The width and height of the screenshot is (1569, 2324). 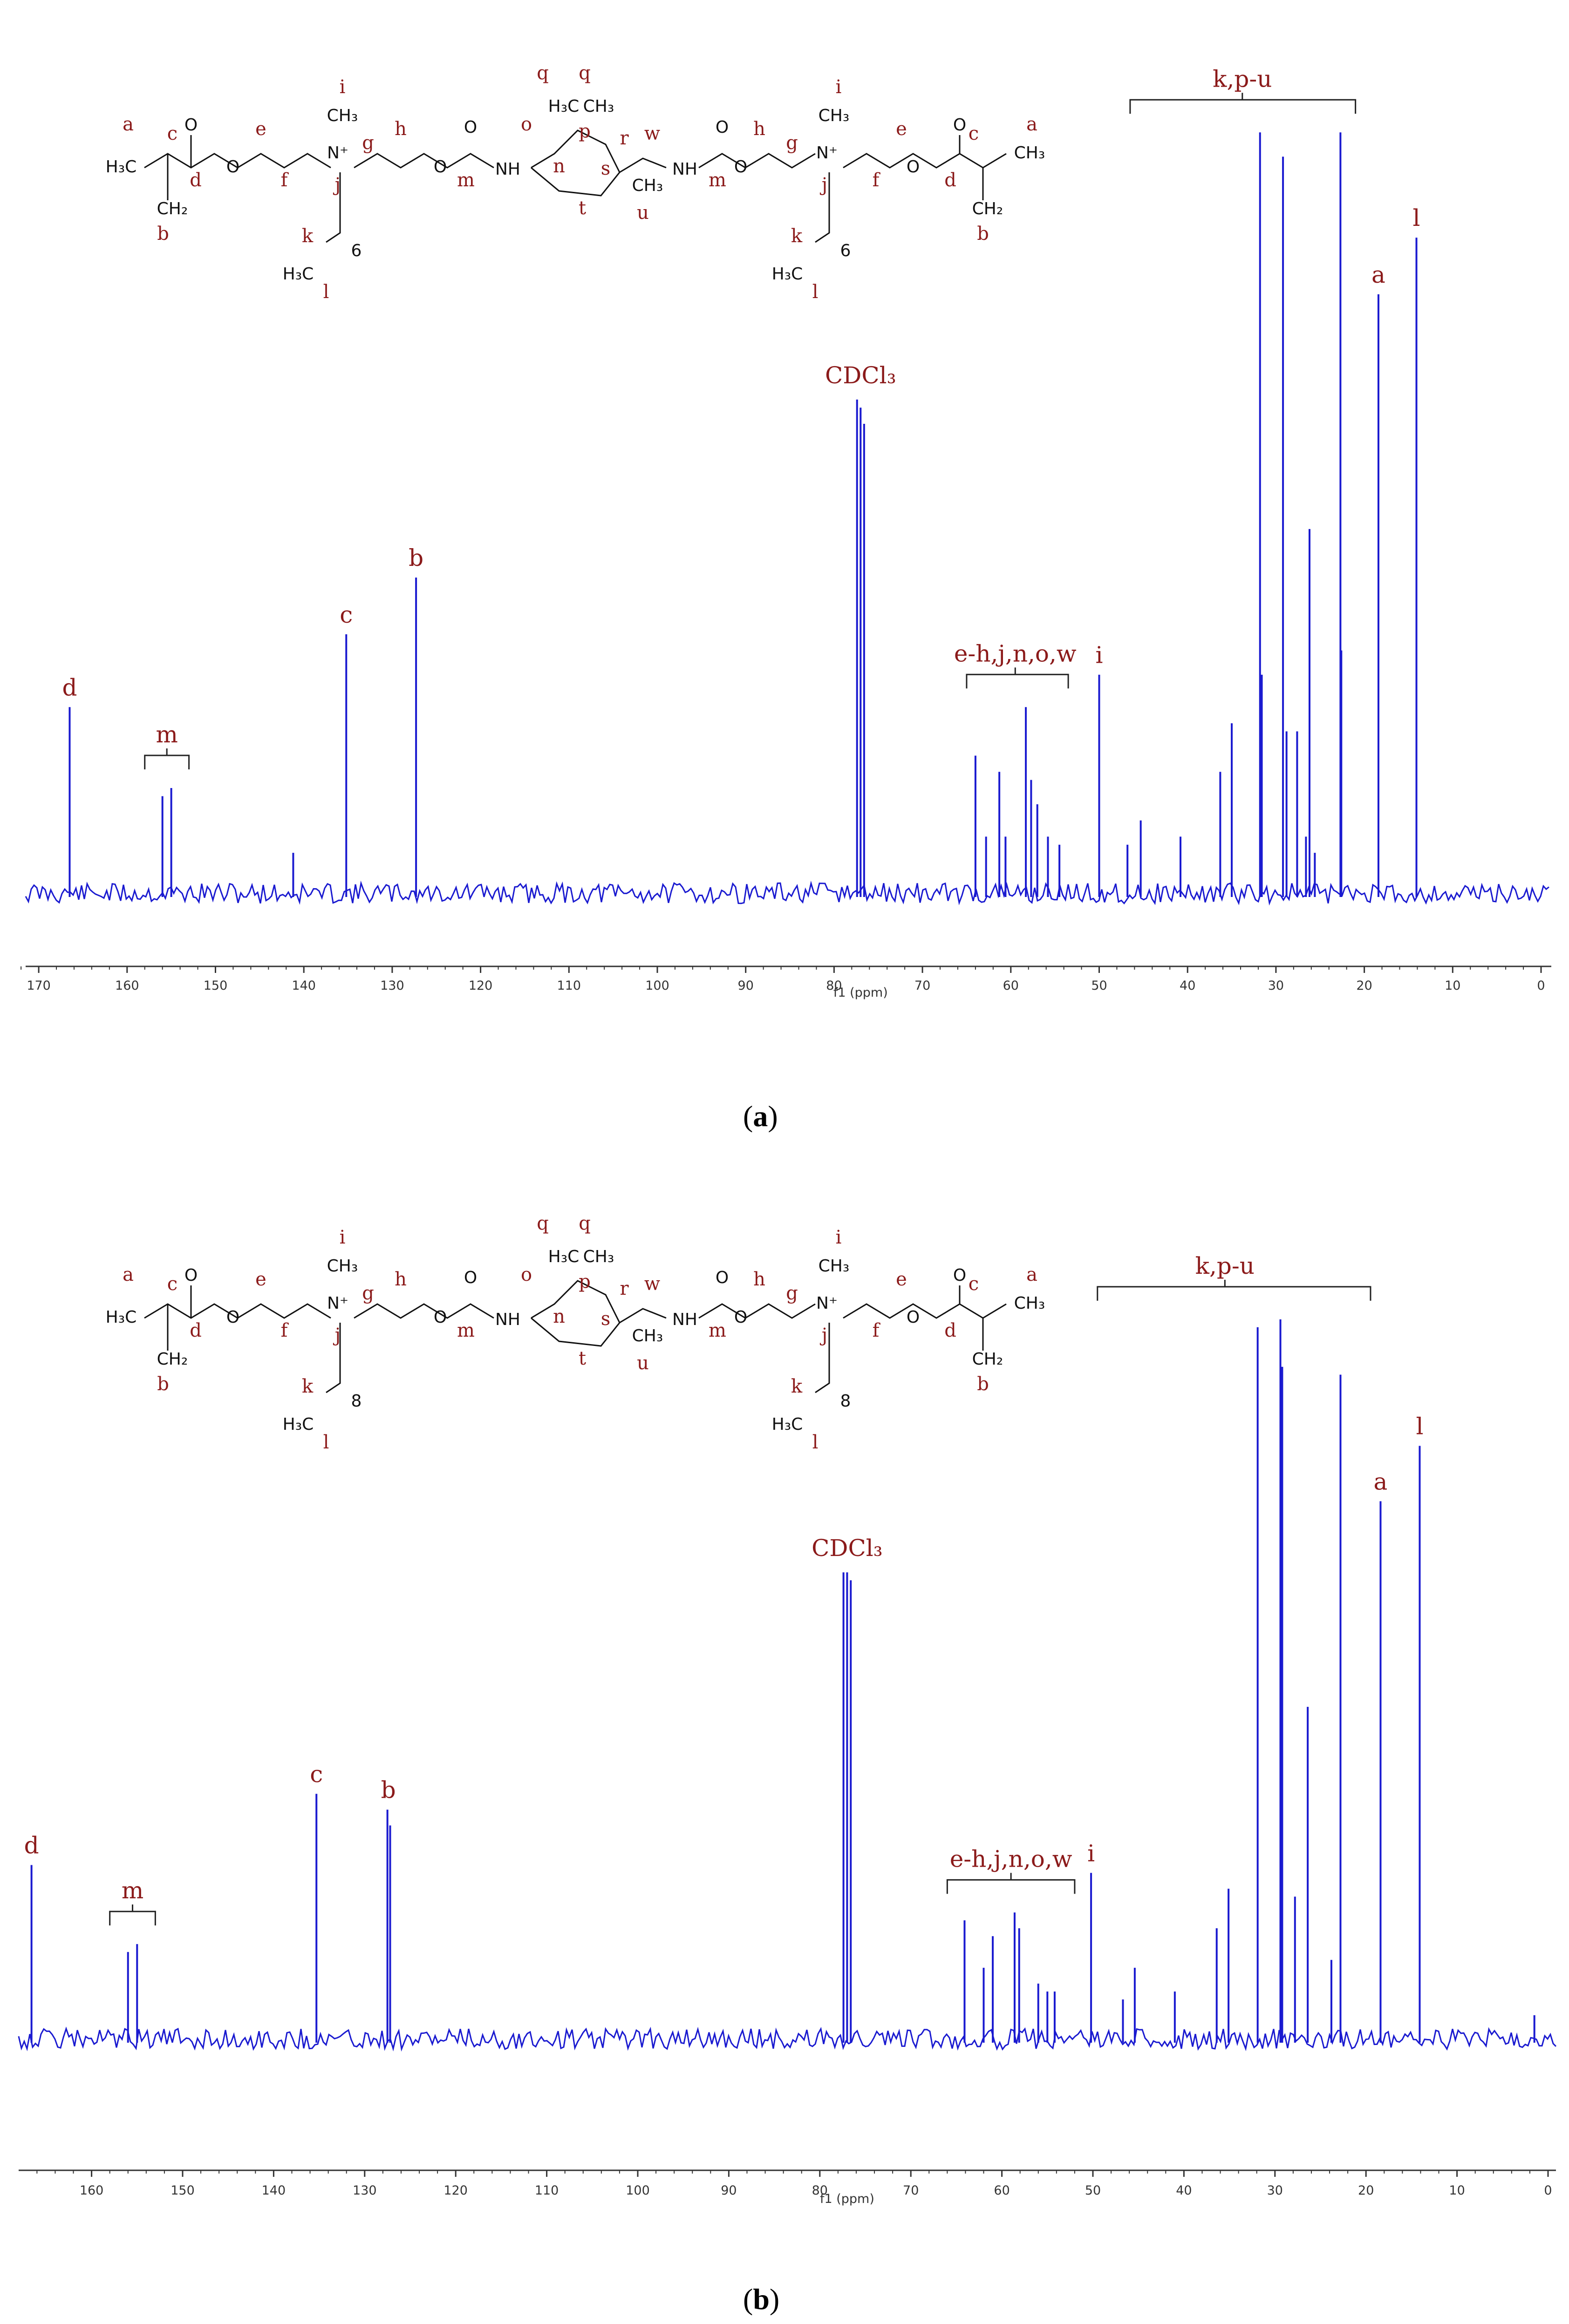 What do you see at coordinates (1364, 986) in the screenshot?
I see `x-tick-label: 20` at bounding box center [1364, 986].